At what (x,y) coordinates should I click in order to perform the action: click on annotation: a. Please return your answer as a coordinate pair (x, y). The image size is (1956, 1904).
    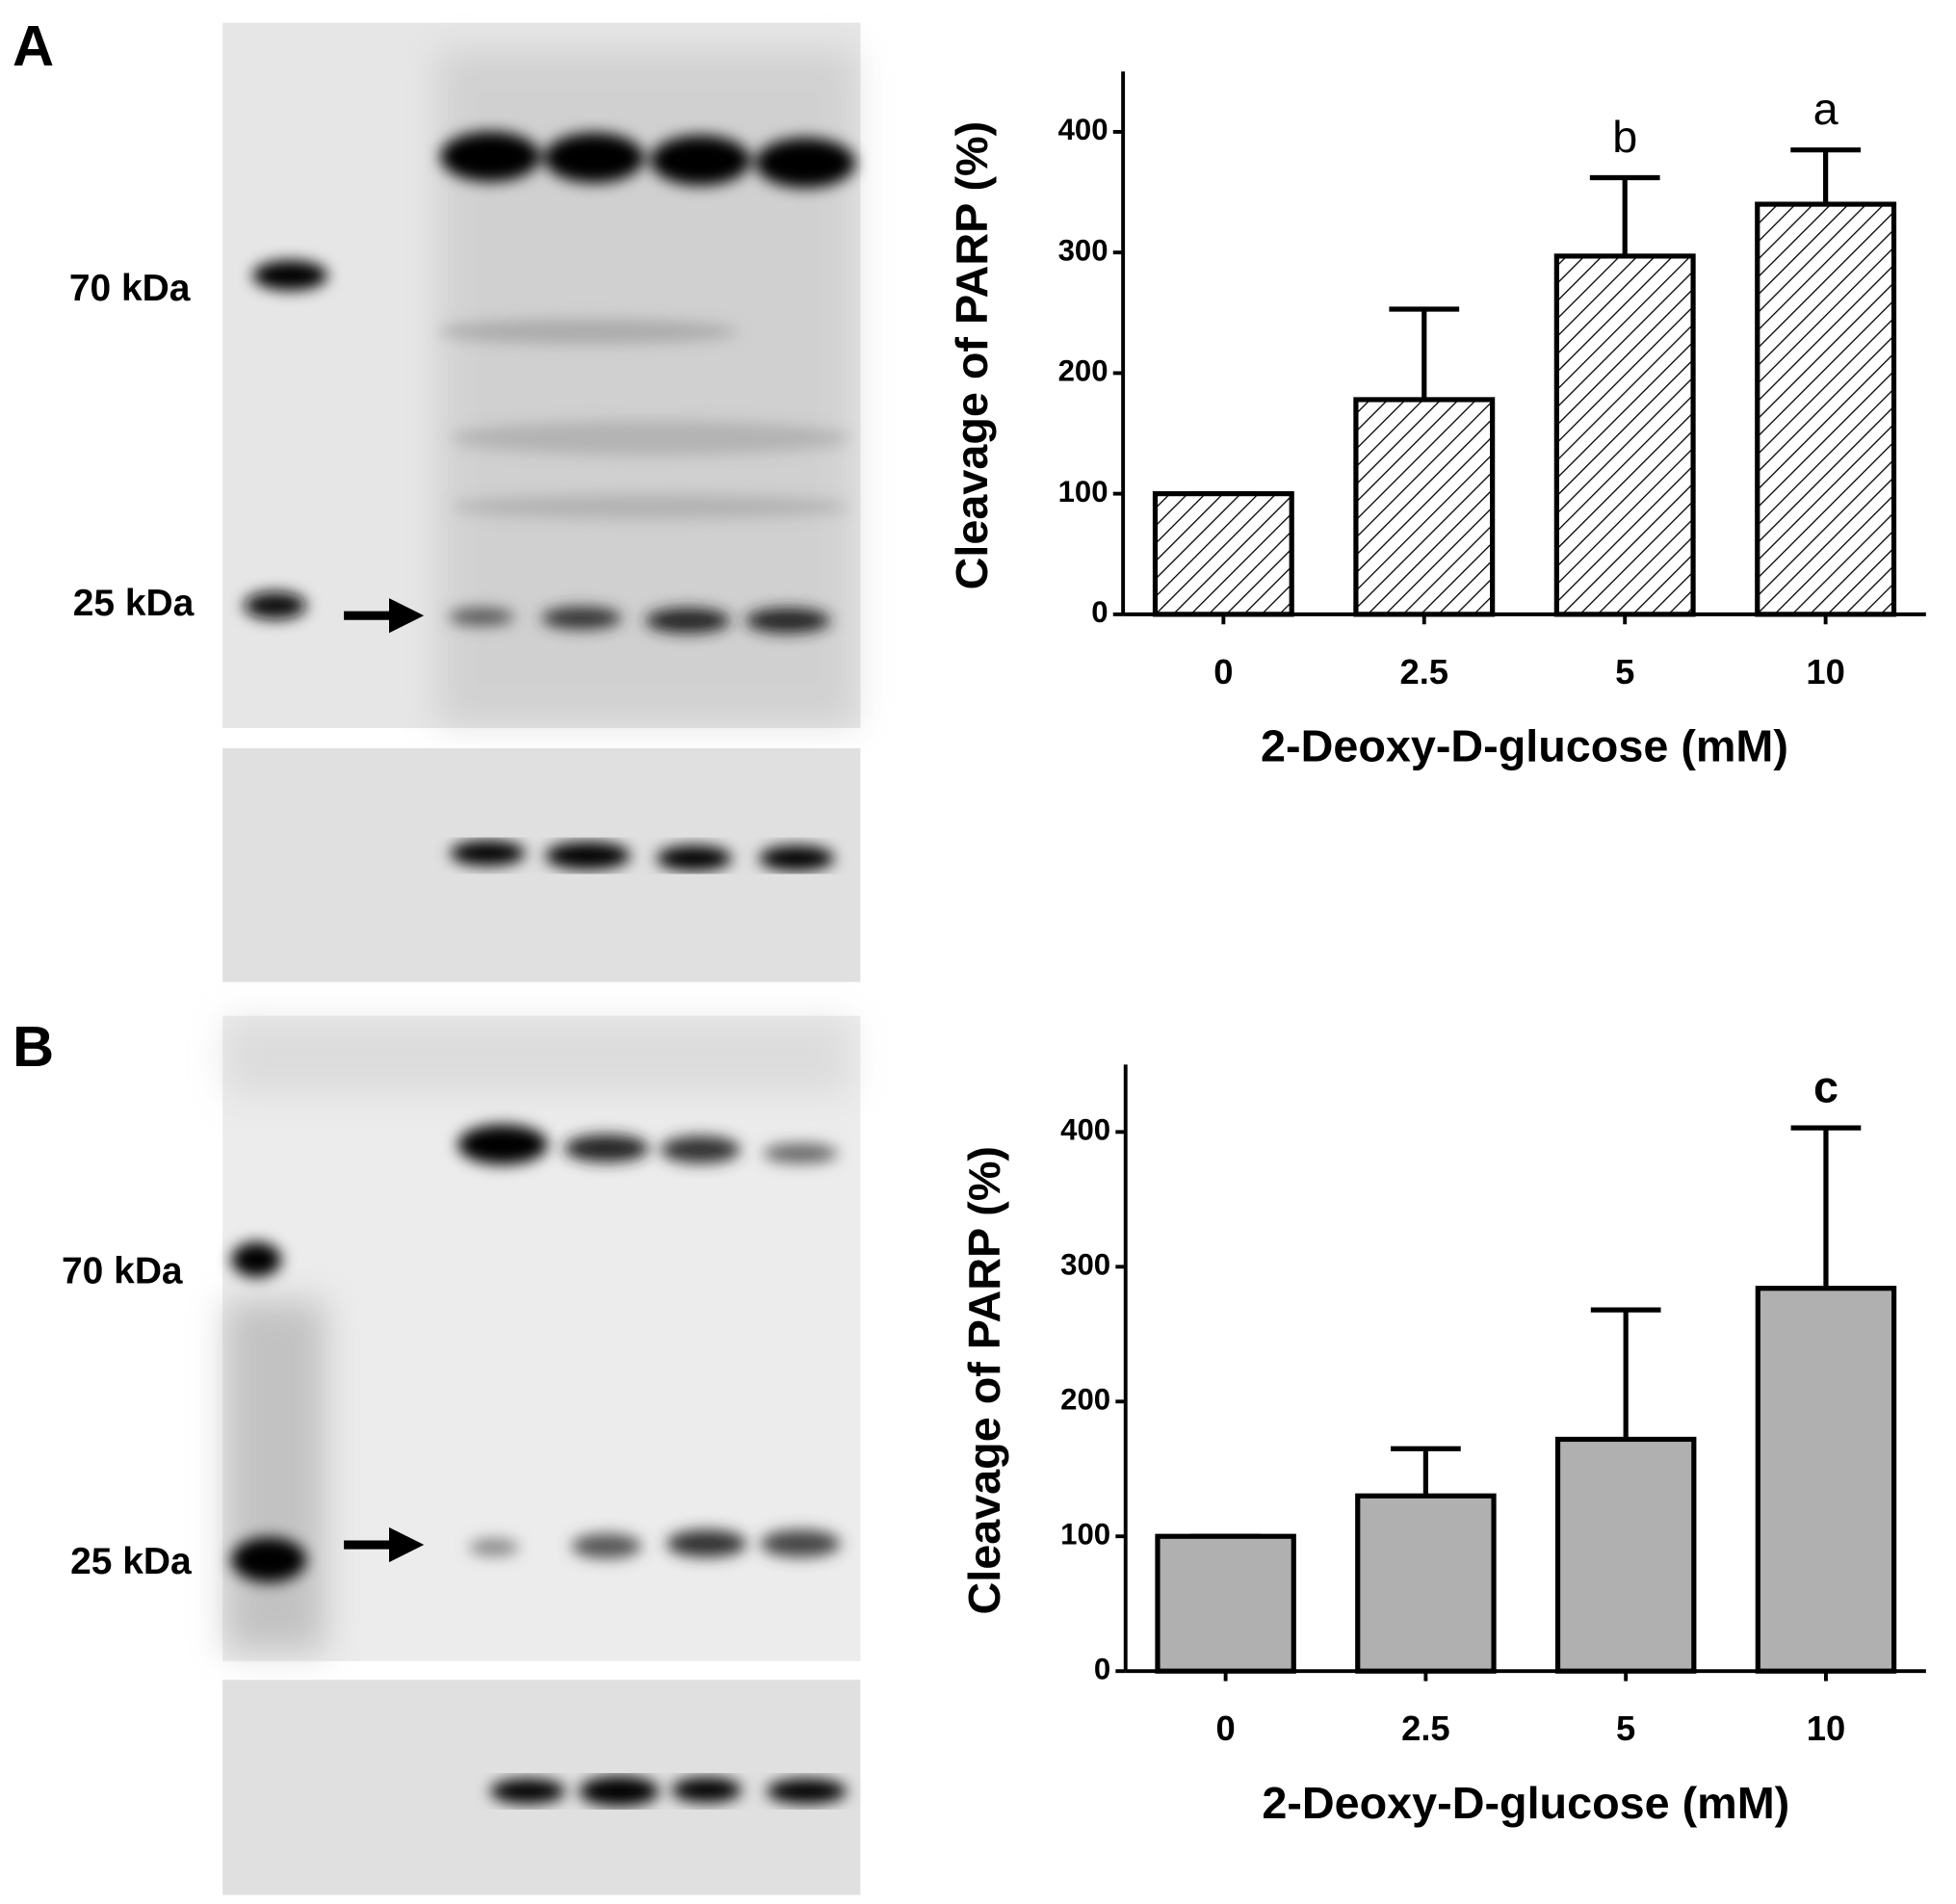
    Looking at the image, I should click on (1826, 109).